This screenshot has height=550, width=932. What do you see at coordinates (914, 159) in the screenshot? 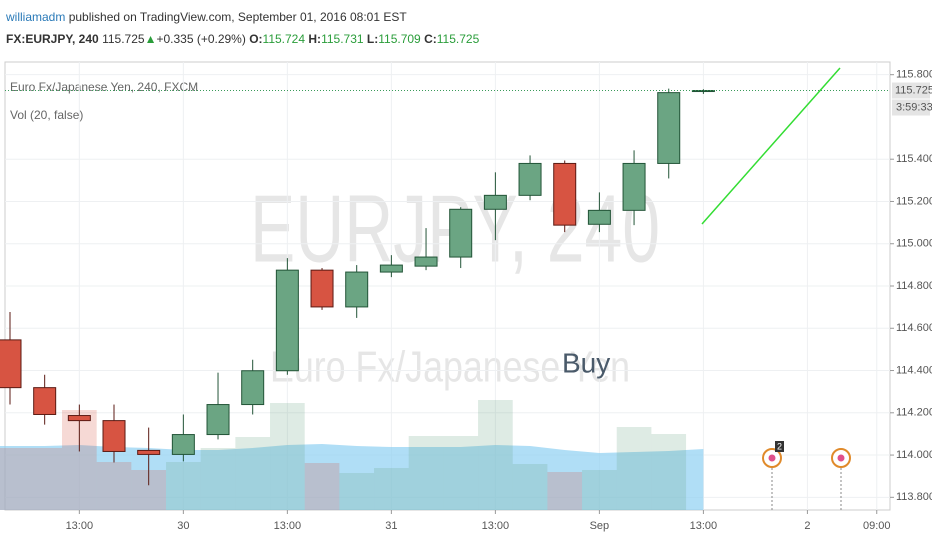
I see `y-tick-label: 115.400` at bounding box center [914, 159].